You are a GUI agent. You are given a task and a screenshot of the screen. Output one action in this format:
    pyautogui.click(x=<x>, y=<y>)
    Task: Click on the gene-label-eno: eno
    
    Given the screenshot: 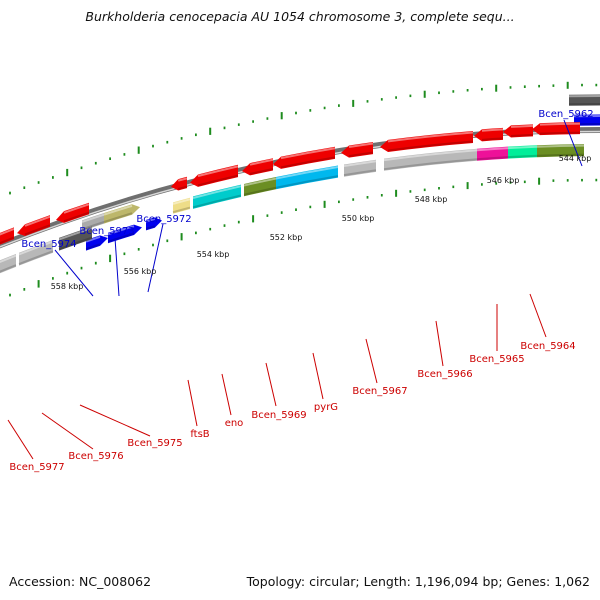 What is the action you would take?
    pyautogui.click(x=234, y=423)
    